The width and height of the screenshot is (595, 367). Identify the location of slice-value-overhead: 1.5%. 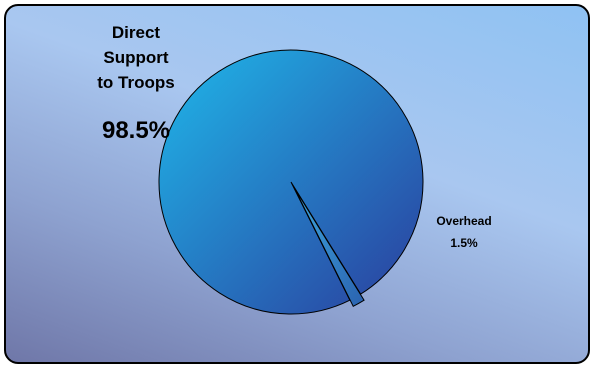
(464, 243).